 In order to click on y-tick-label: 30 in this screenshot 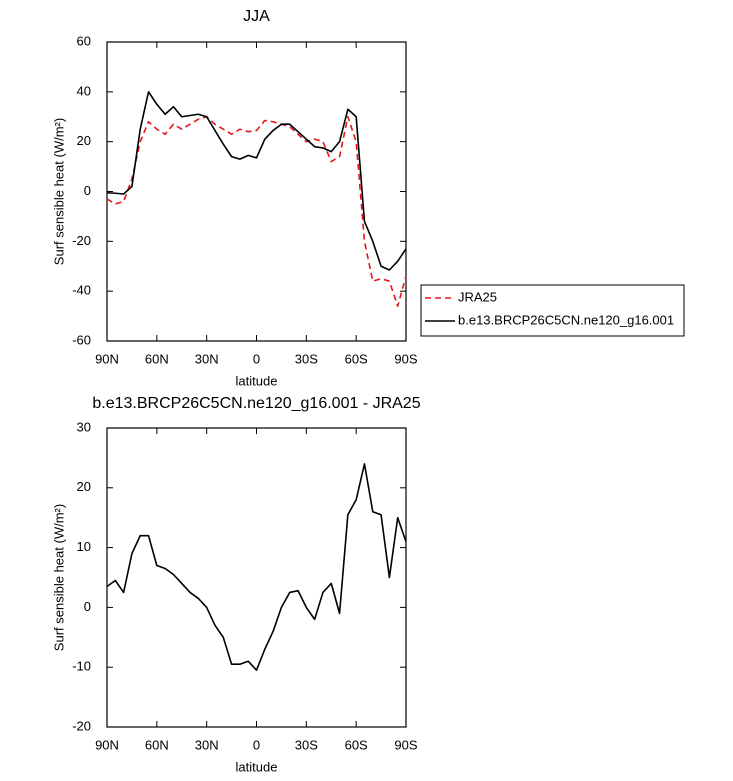, I will do `click(84, 426)`.